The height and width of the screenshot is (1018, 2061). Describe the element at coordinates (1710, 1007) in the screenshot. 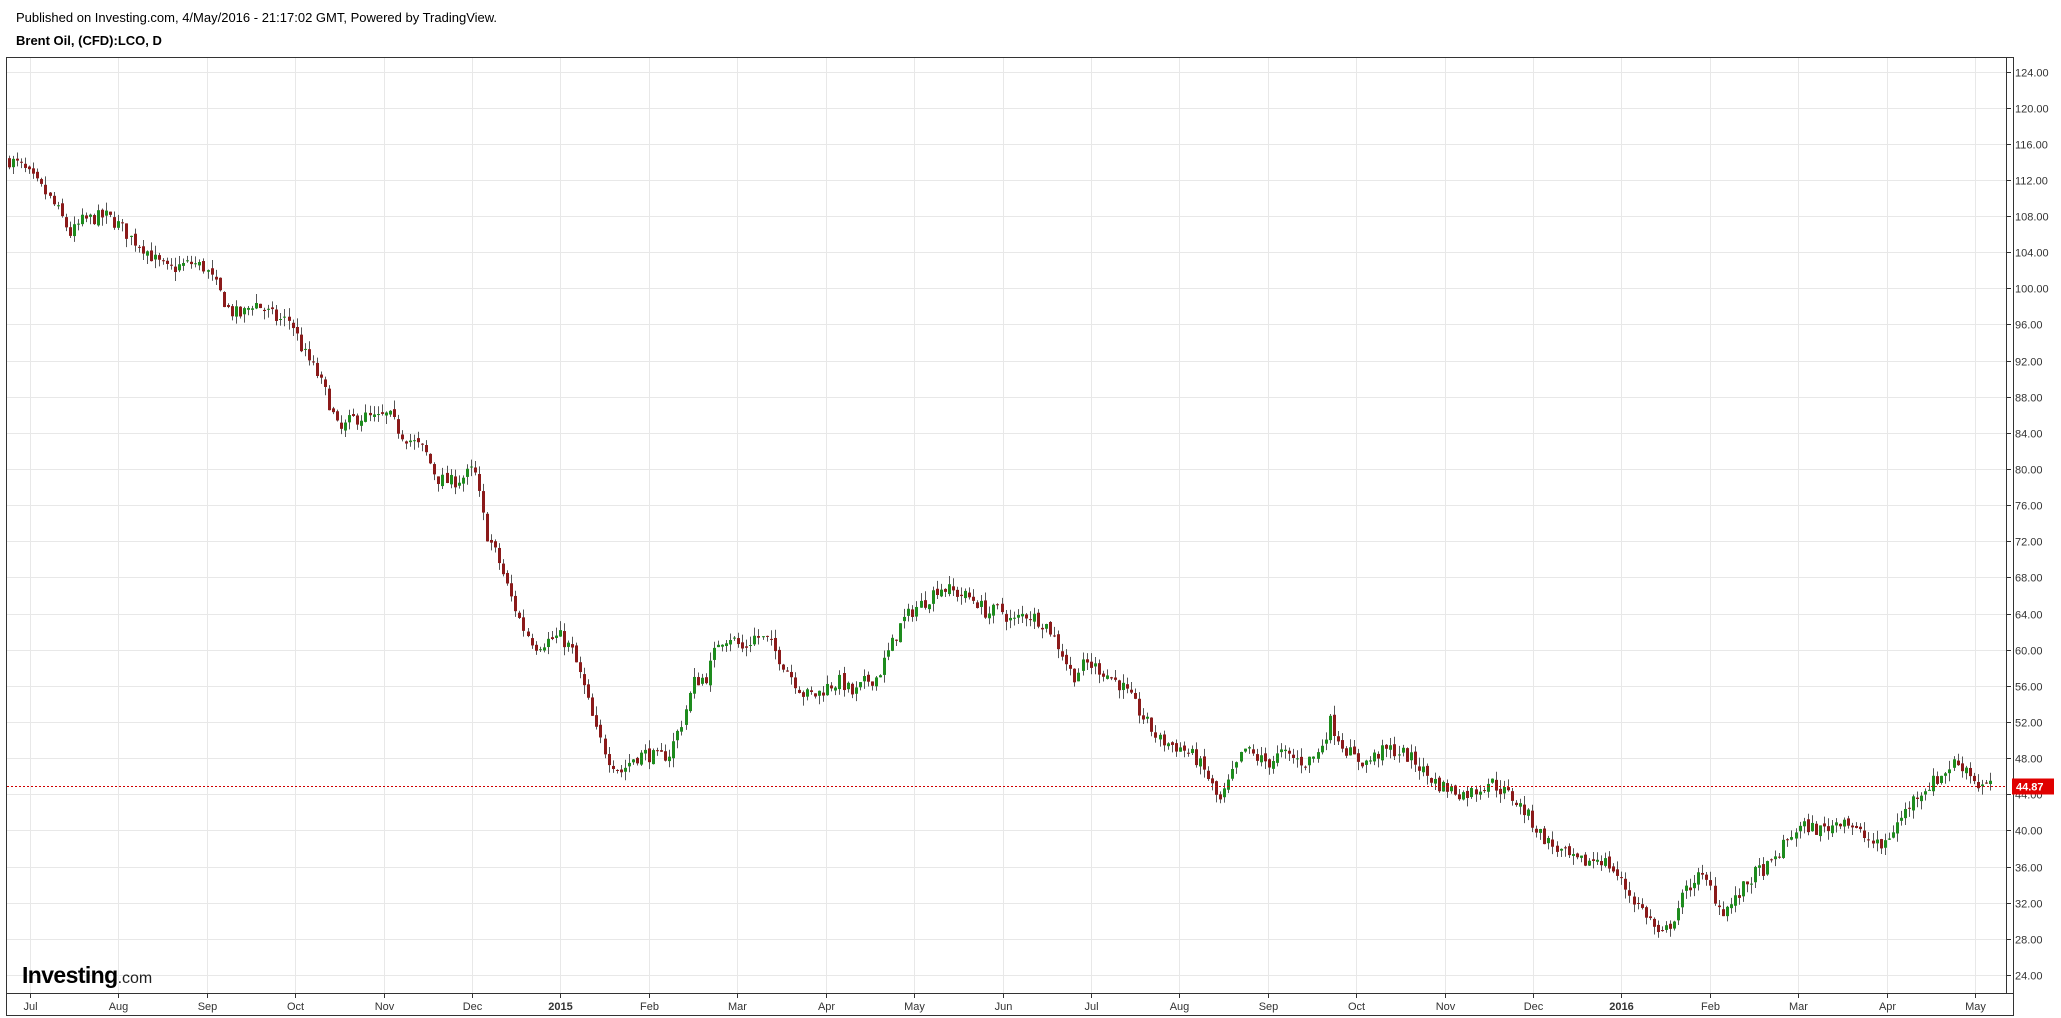

I see `x-tick-label: Feb` at that location.